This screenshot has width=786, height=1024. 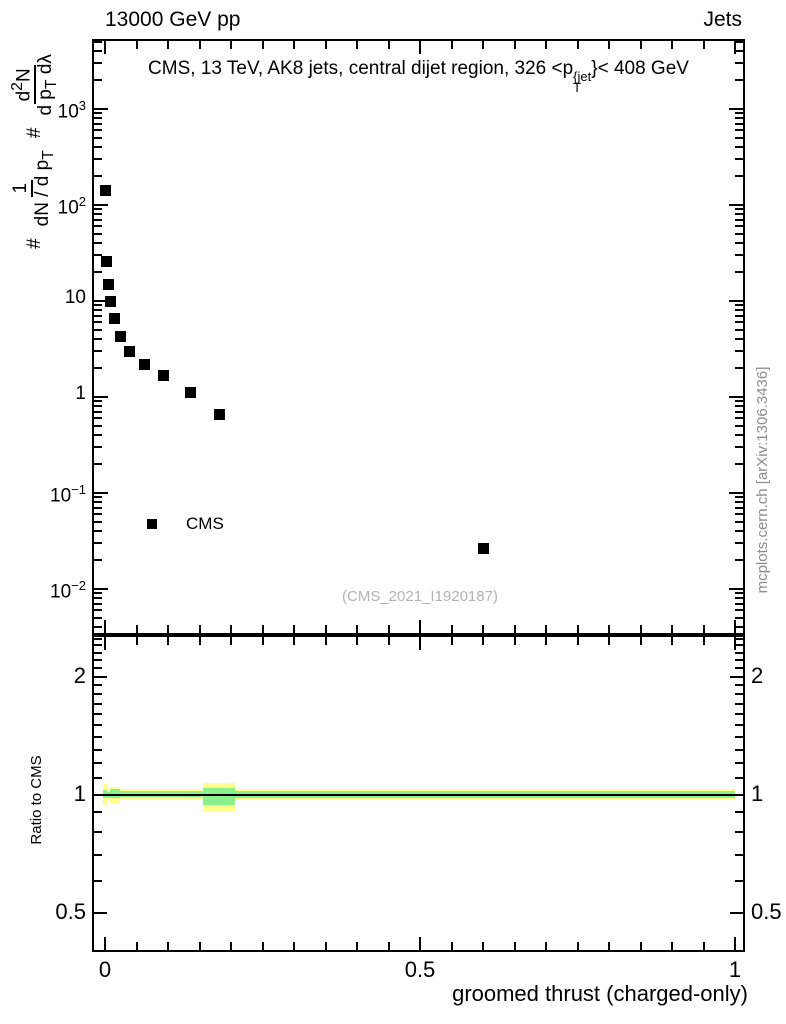 What do you see at coordinates (640, 68) in the screenshot?
I see `plot-title-suffix: }< 408 GeV` at bounding box center [640, 68].